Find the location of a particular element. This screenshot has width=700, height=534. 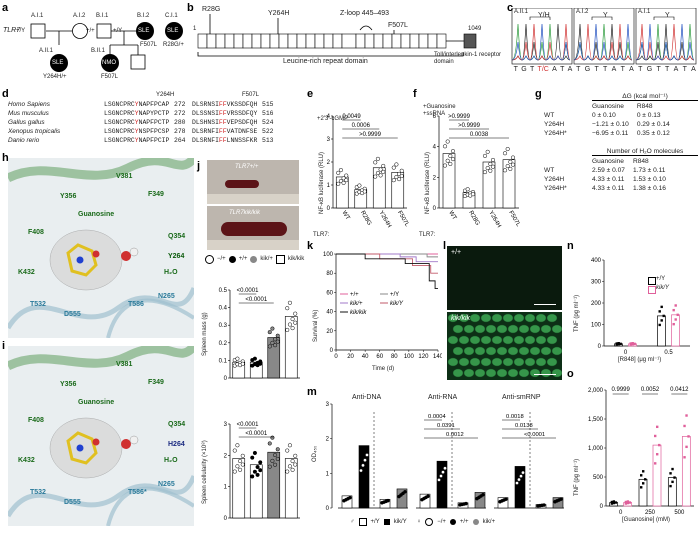

y-tick-label: 20 is located at coordinates (329, 332).